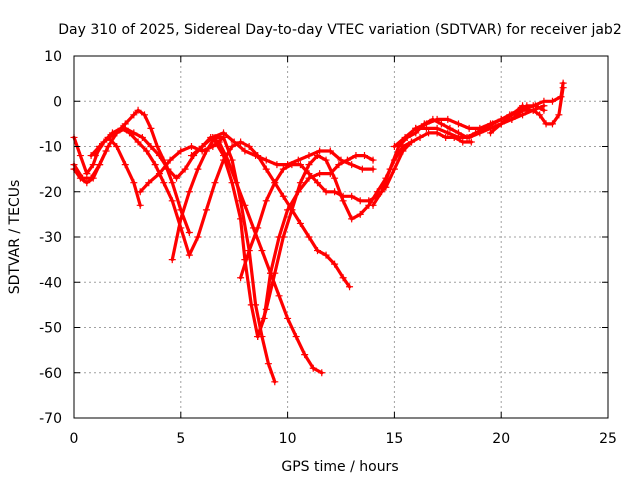  I want to click on x-tick-label: 0, so click(74, 439).